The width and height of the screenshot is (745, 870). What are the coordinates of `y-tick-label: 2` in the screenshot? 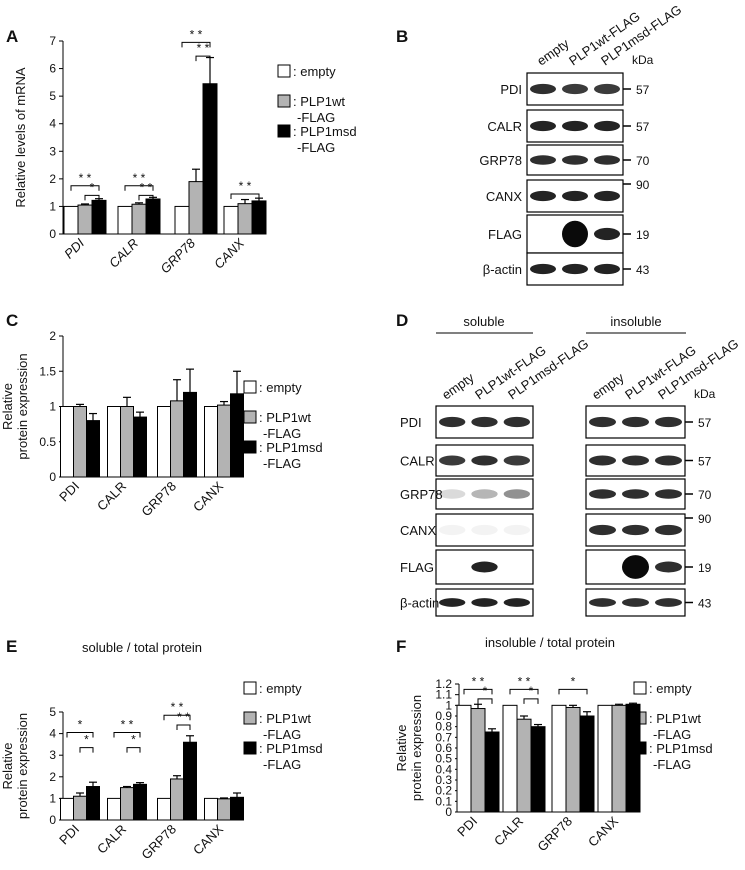 It's located at (52, 179).